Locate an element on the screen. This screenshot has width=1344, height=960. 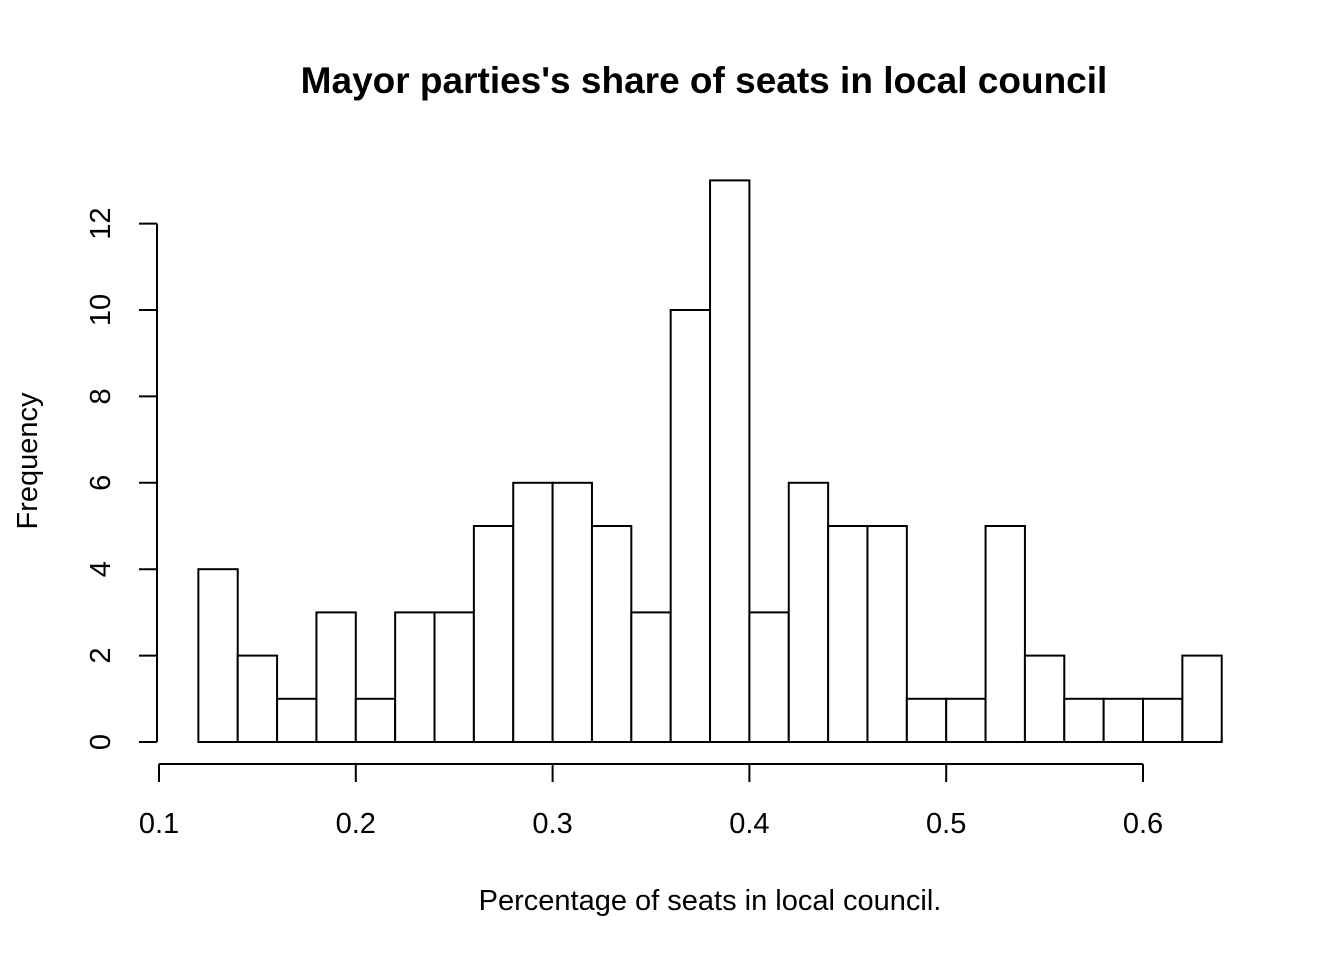
y-tick-label: 0 is located at coordinates (101, 742).